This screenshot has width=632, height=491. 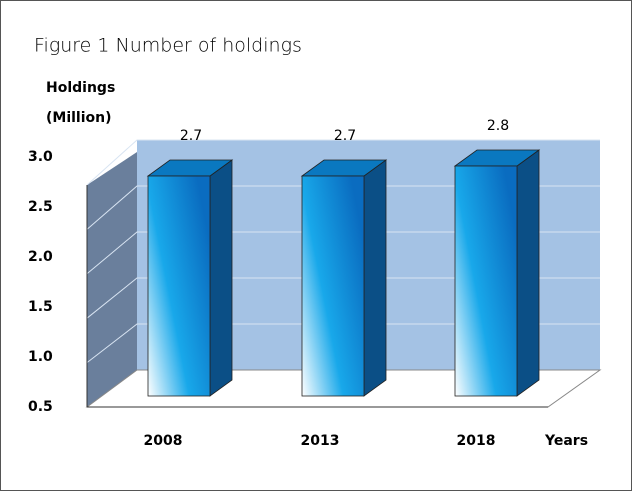 What do you see at coordinates (40, 357) in the screenshot?
I see `y-tick-label: 1.0` at bounding box center [40, 357].